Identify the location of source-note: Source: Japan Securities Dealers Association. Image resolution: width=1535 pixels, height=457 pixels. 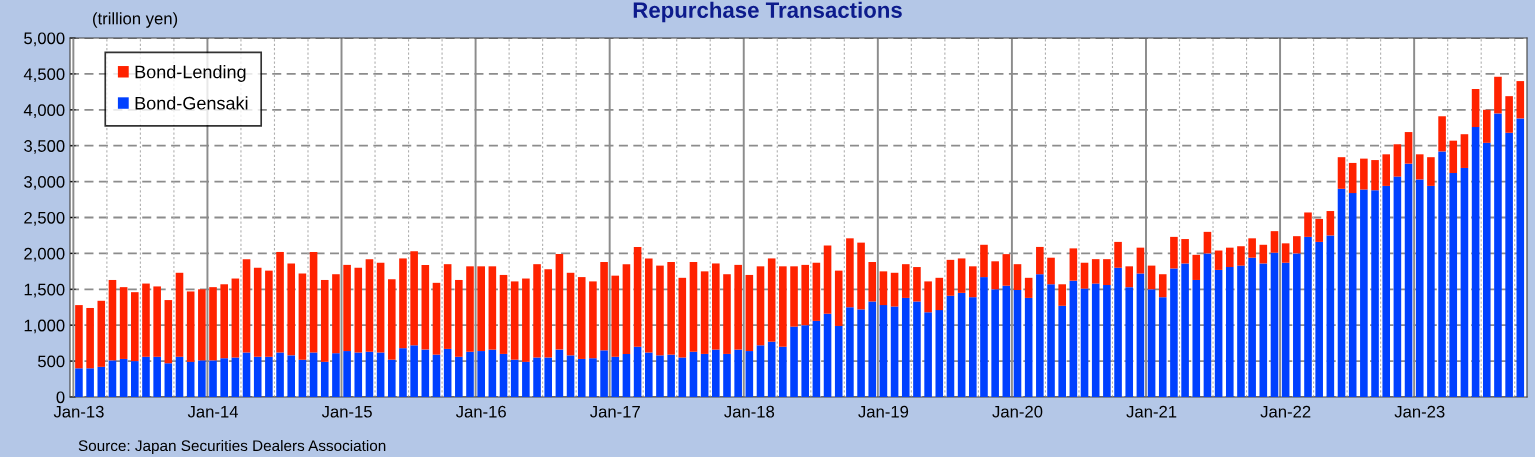
(232, 447).